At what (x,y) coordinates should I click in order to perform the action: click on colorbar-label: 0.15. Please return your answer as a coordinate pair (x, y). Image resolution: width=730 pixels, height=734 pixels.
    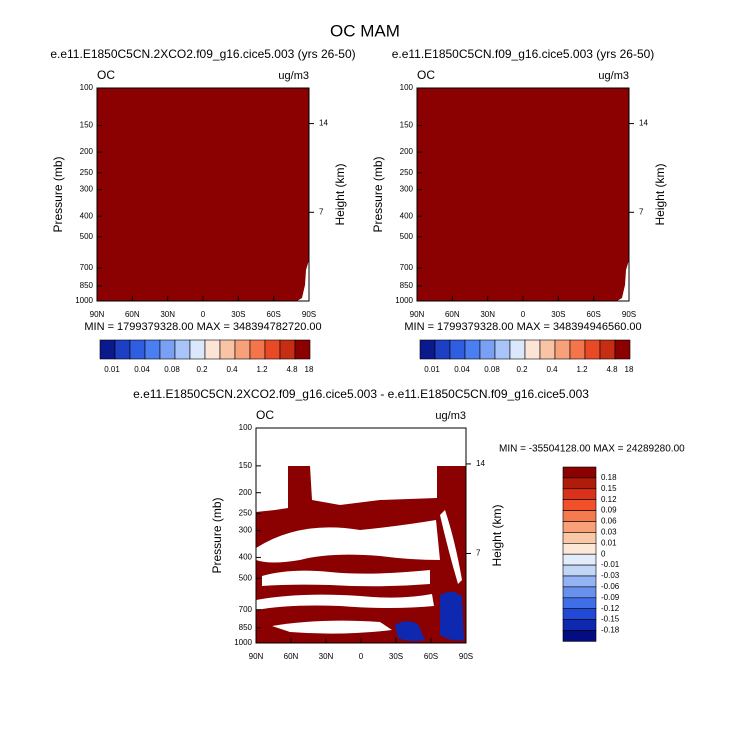
    Looking at the image, I should click on (609, 488).